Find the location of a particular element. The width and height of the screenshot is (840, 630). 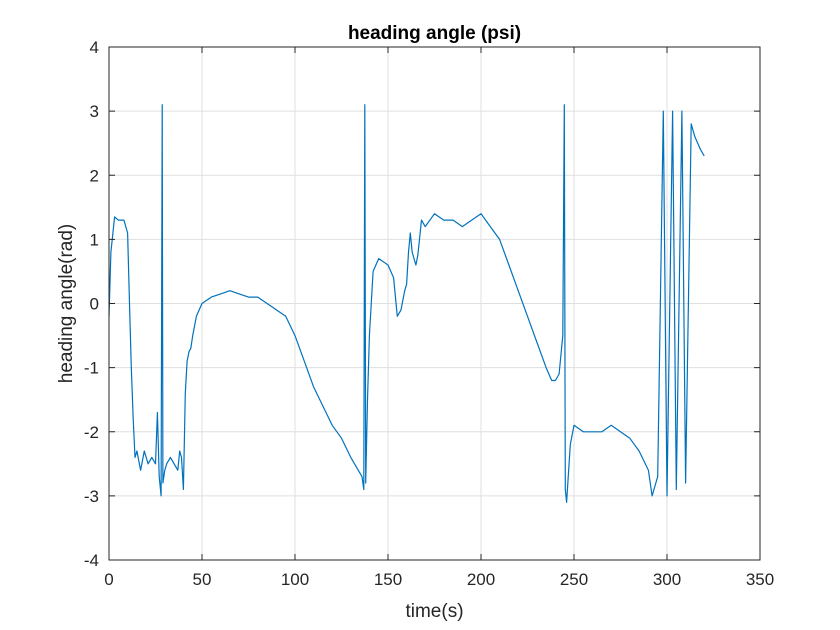

x-tick-label: 250 is located at coordinates (574, 579).